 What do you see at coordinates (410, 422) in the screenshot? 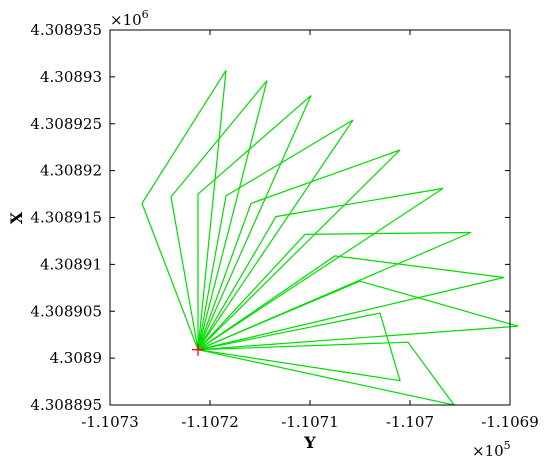
I see `x-tick-label: -1.107` at bounding box center [410, 422].